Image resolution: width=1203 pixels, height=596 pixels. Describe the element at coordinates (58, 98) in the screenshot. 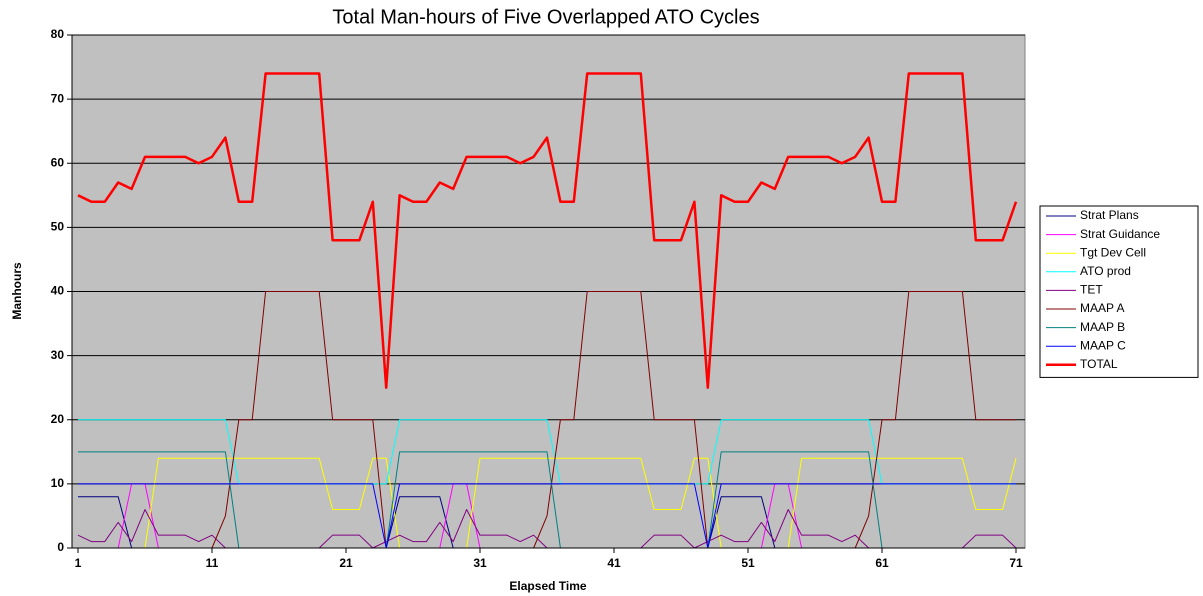

I see `y-tick-label: 70` at that location.